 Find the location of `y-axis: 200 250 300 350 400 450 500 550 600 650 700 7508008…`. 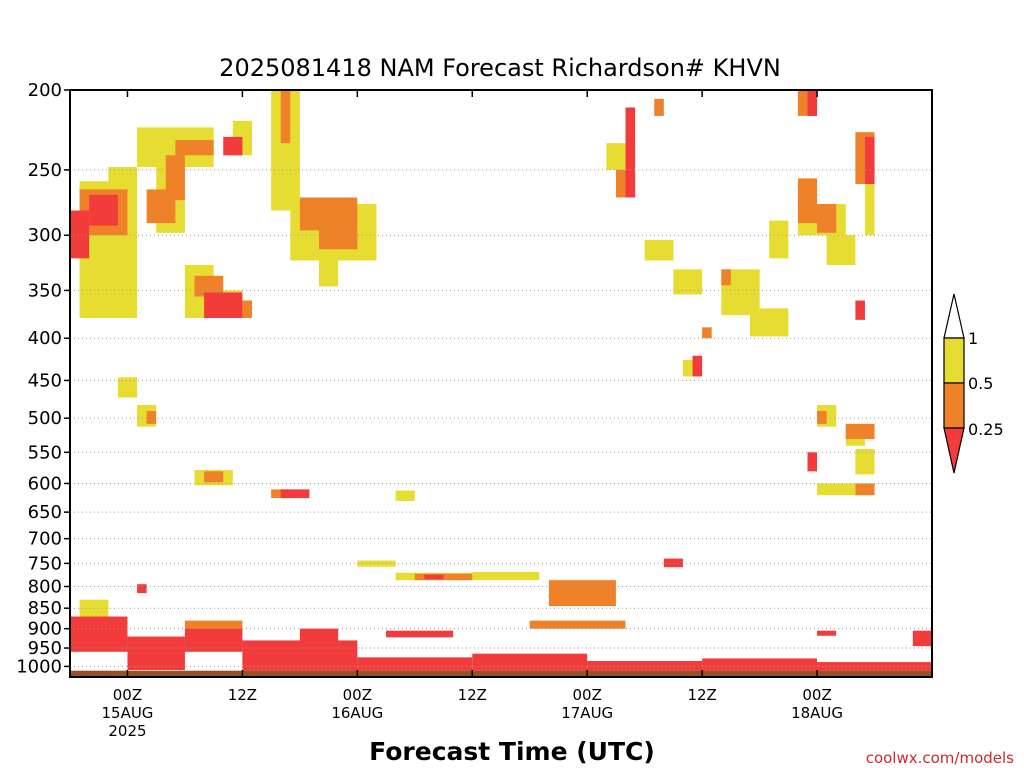

y-axis: 200 250 300 350 400 450 500 550 600 650 700 7508008… is located at coordinates (43, 378).